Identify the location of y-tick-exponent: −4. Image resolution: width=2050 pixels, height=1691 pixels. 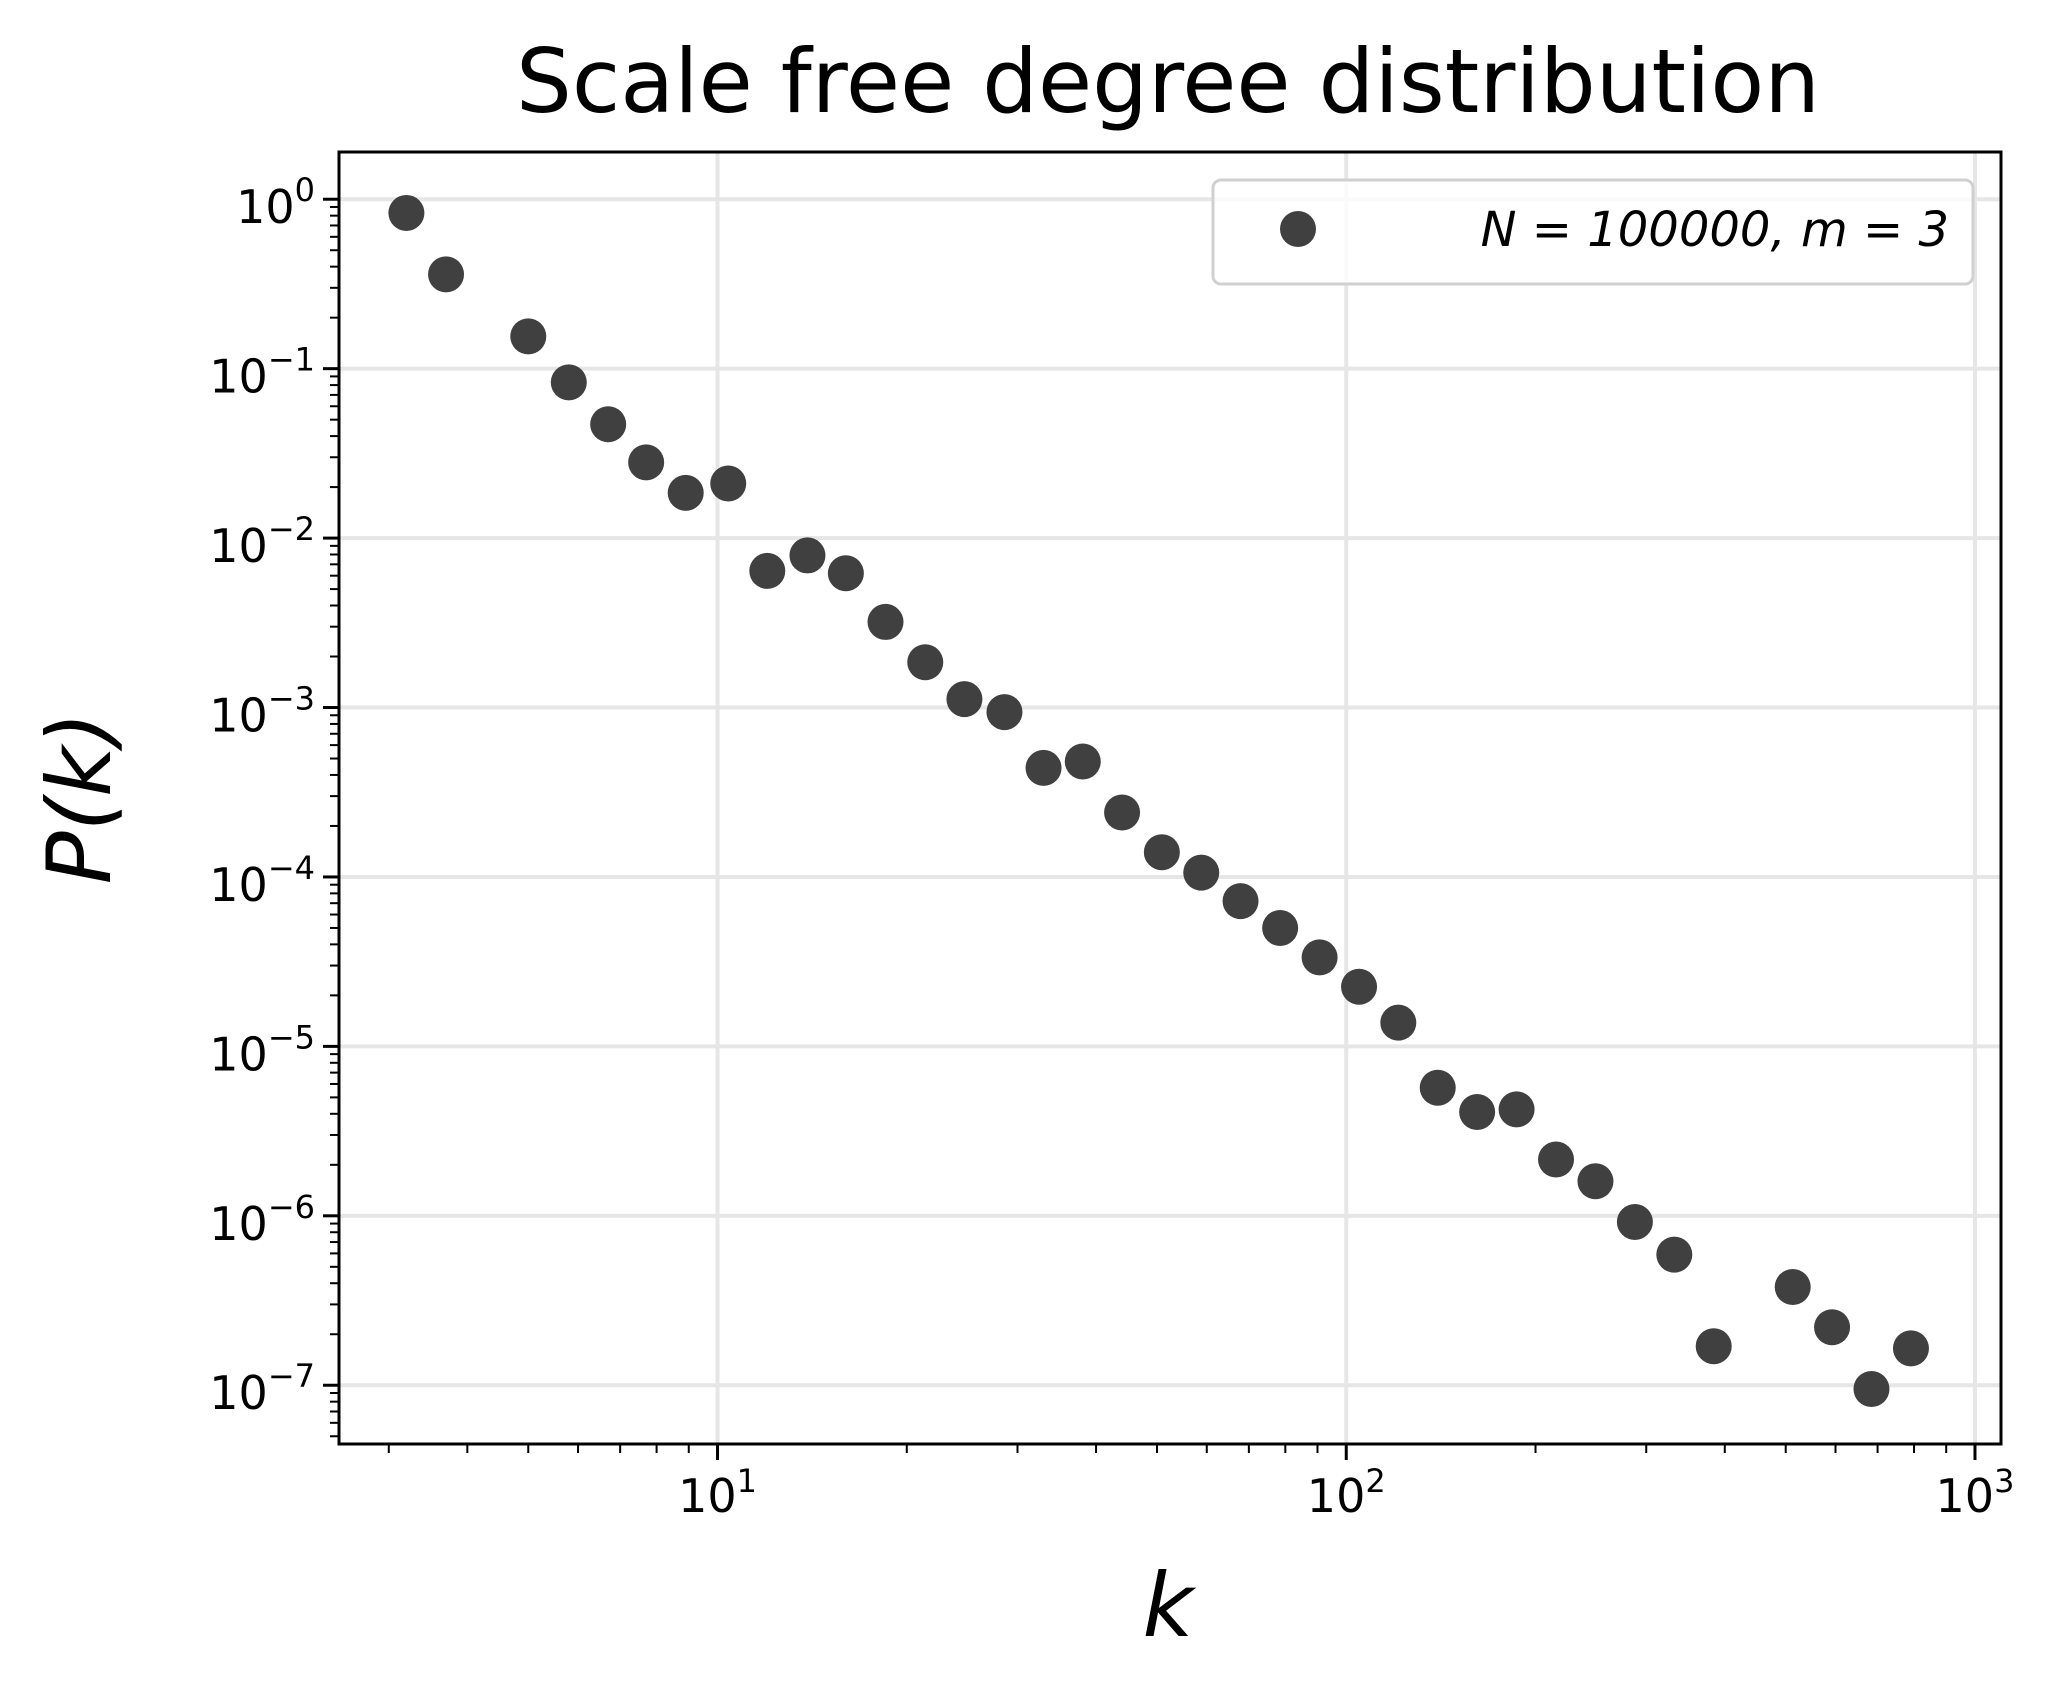
(291, 868).